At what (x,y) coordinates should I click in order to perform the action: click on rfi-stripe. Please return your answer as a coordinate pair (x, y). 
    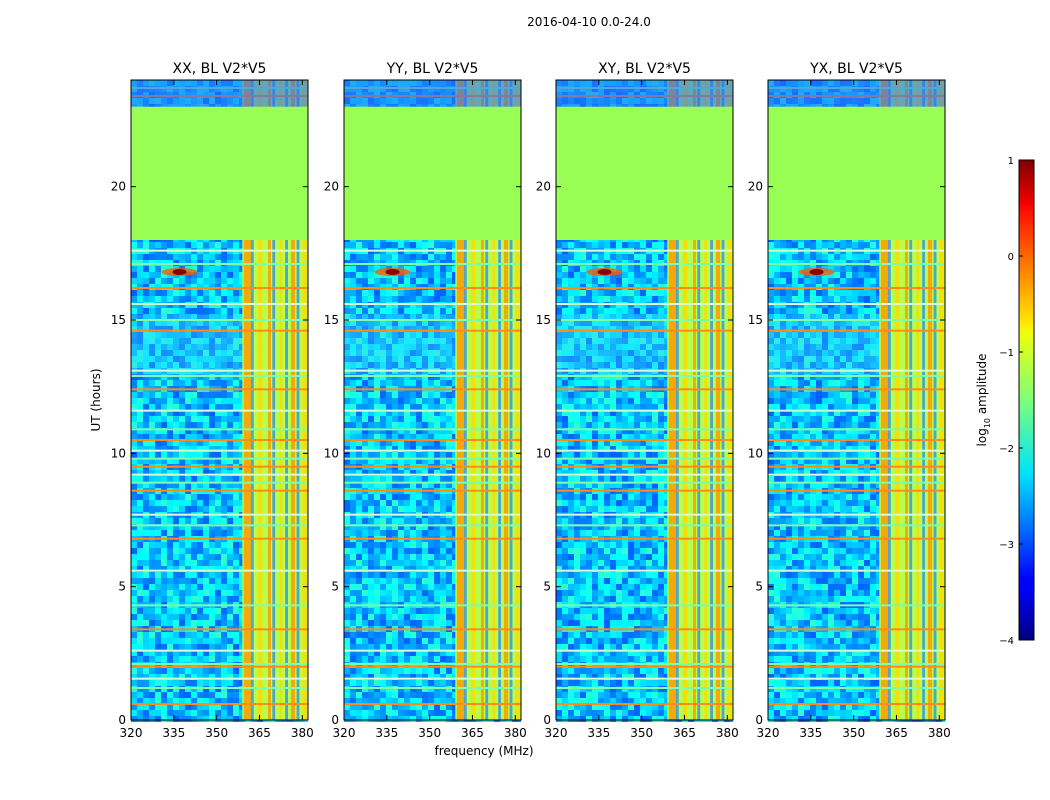
    Looking at the image, I should click on (269, 400).